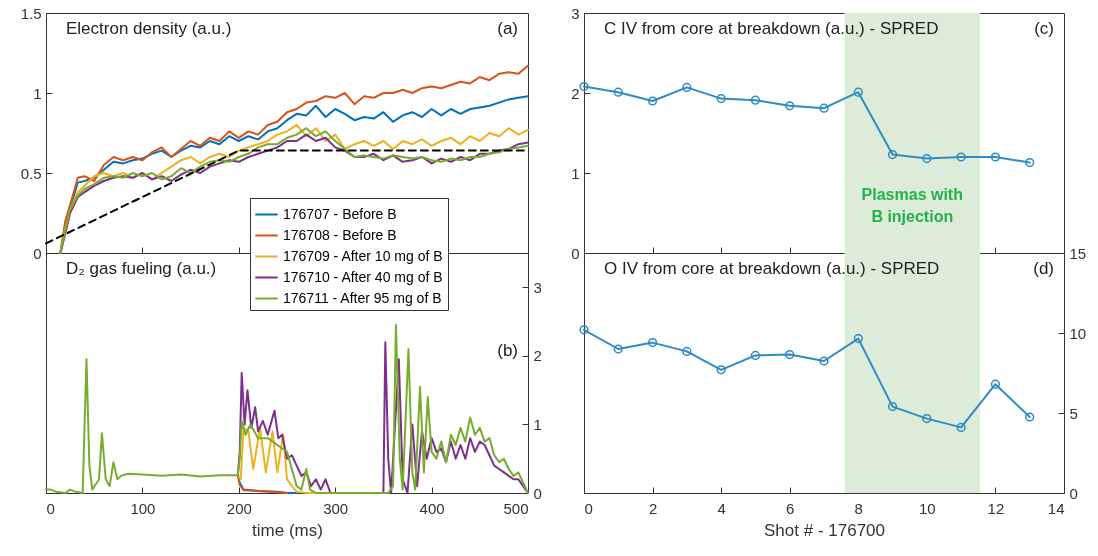 Image resolution: width=1098 pixels, height=556 pixels. Describe the element at coordinates (239, 508) in the screenshot. I see `x-tick-label: 200` at that location.